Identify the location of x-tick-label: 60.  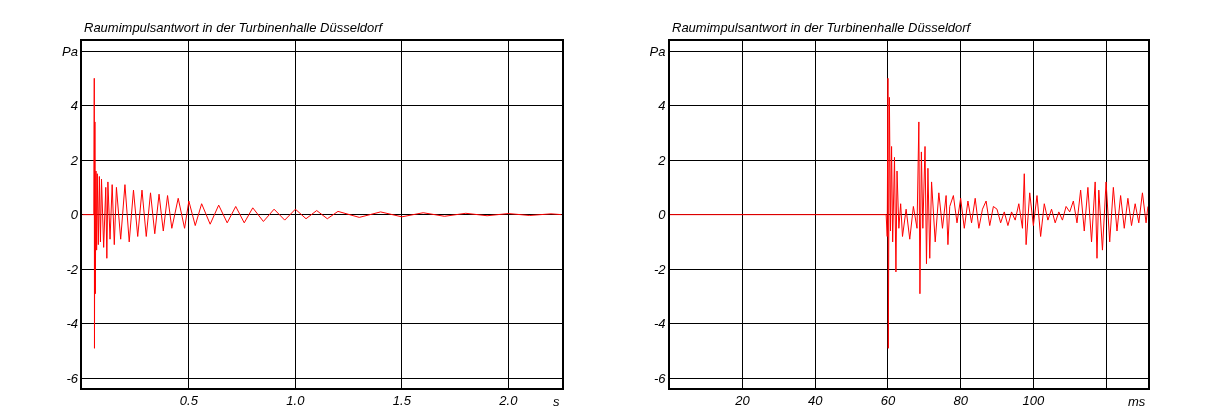
(888, 401).